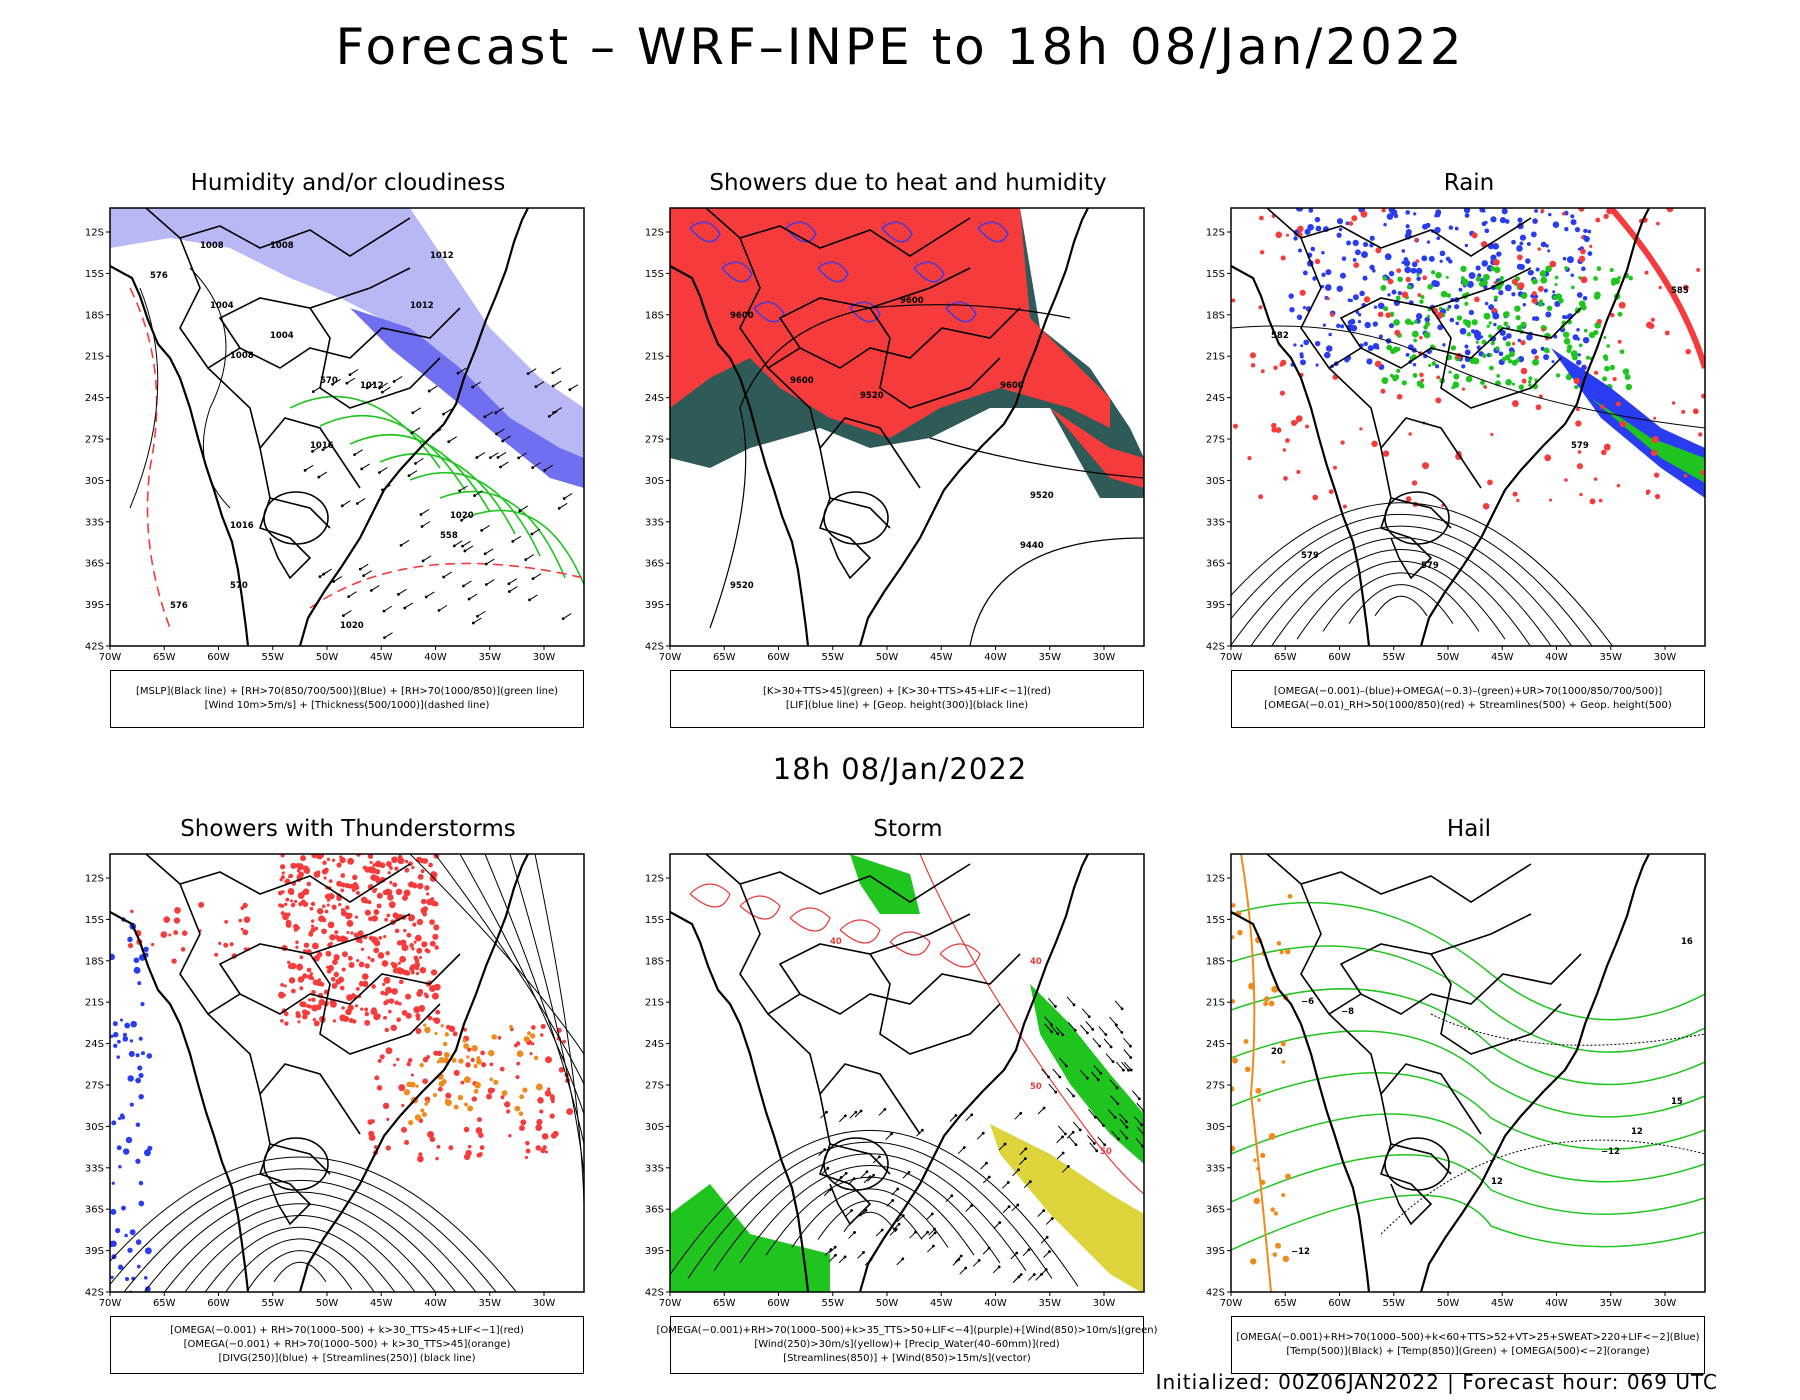  What do you see at coordinates (1215, 1168) in the screenshot?
I see `lat-label: 33S` at bounding box center [1215, 1168].